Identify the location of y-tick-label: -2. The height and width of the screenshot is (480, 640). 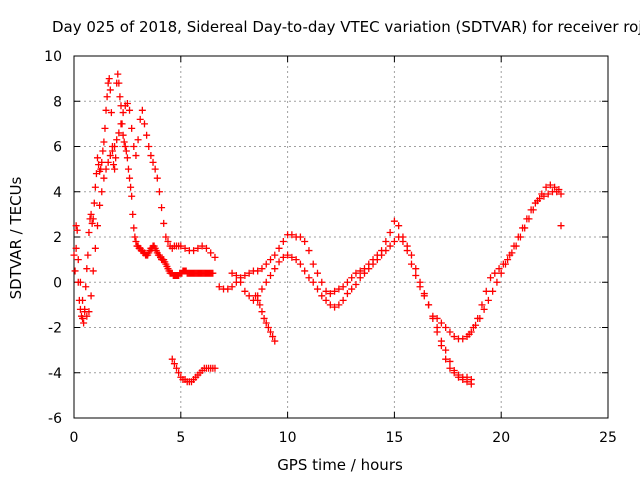
(55, 329).